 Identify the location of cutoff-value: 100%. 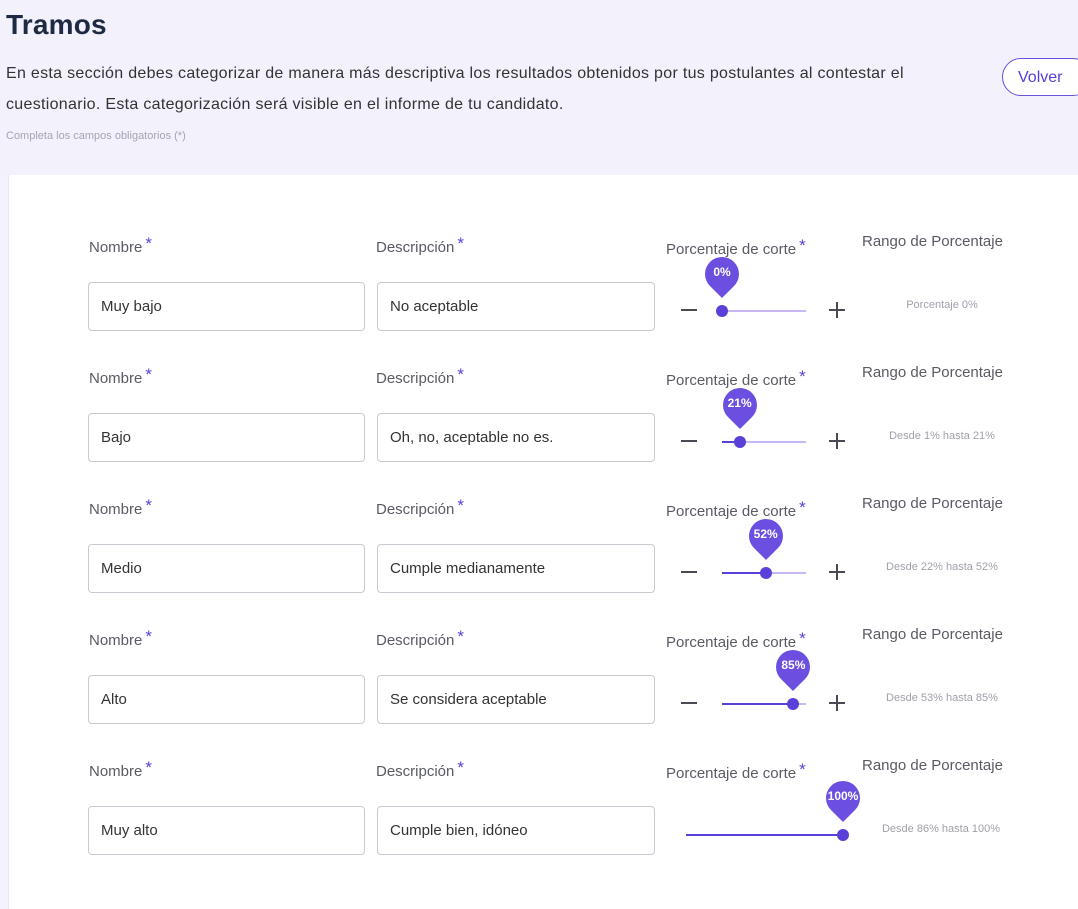
(843, 796).